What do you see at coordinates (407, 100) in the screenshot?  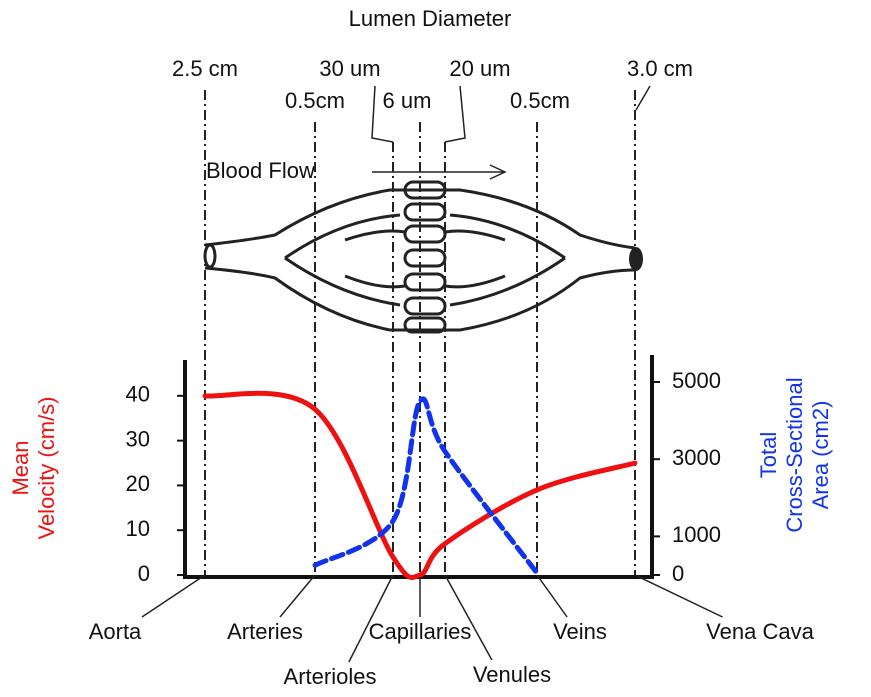 I see `diameter-label: 6 um` at bounding box center [407, 100].